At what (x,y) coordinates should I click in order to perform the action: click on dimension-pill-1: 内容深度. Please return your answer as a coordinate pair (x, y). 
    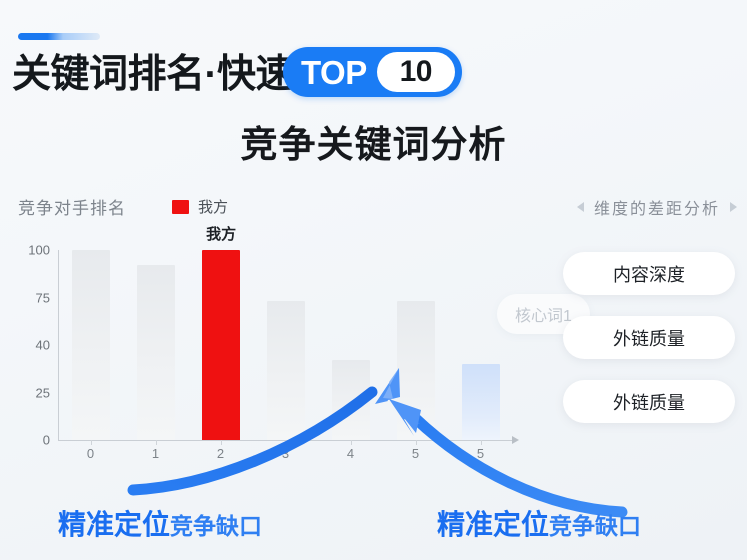
    Looking at the image, I should click on (649, 273).